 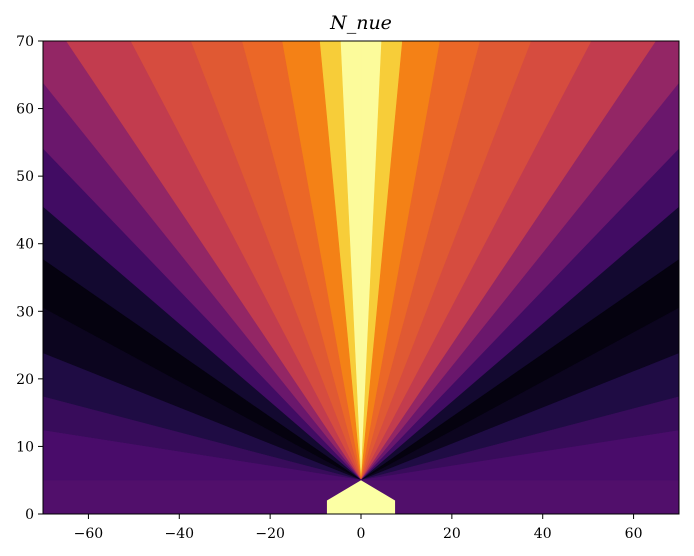 What do you see at coordinates (452, 534) in the screenshot?
I see `x-tick-label: 20` at bounding box center [452, 534].